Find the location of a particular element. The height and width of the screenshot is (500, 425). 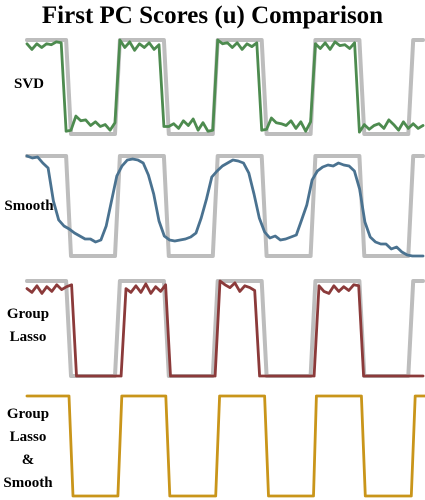

panel-label-group-lasso: Group Lasso is located at coordinates (28, 325).